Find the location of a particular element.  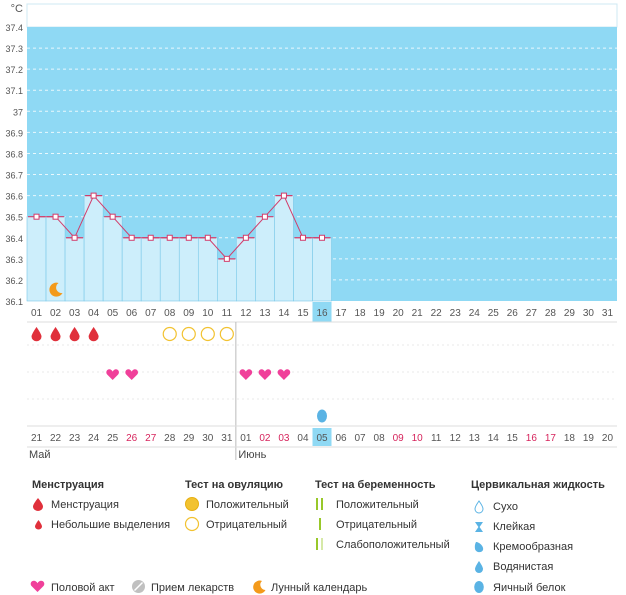

top-day-label: 15 is located at coordinates (303, 313).